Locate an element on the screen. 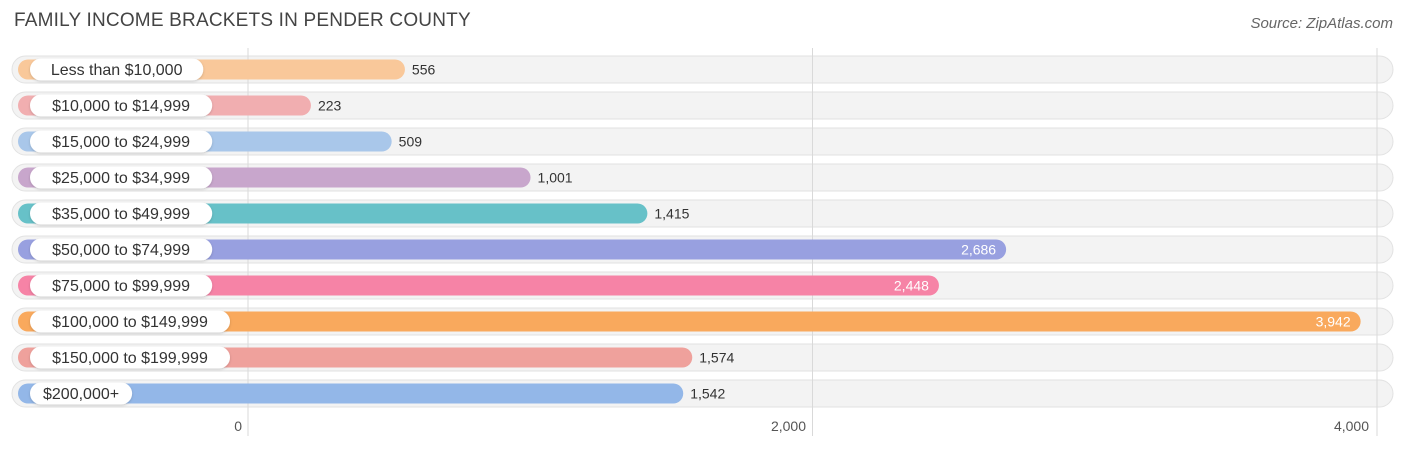 The width and height of the screenshot is (1406, 450). chart-title: FAMILY INCOME BRACKETS IN PENDER COUNTY is located at coordinates (242, 20).